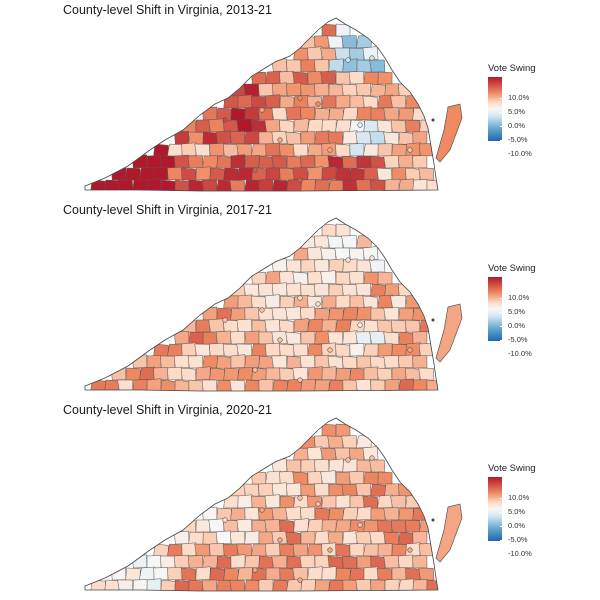 The width and height of the screenshot is (600, 600). Describe the element at coordinates (167, 10) in the screenshot. I see `panel-title: County-level Shift in Virginia, 2013-21` at that location.